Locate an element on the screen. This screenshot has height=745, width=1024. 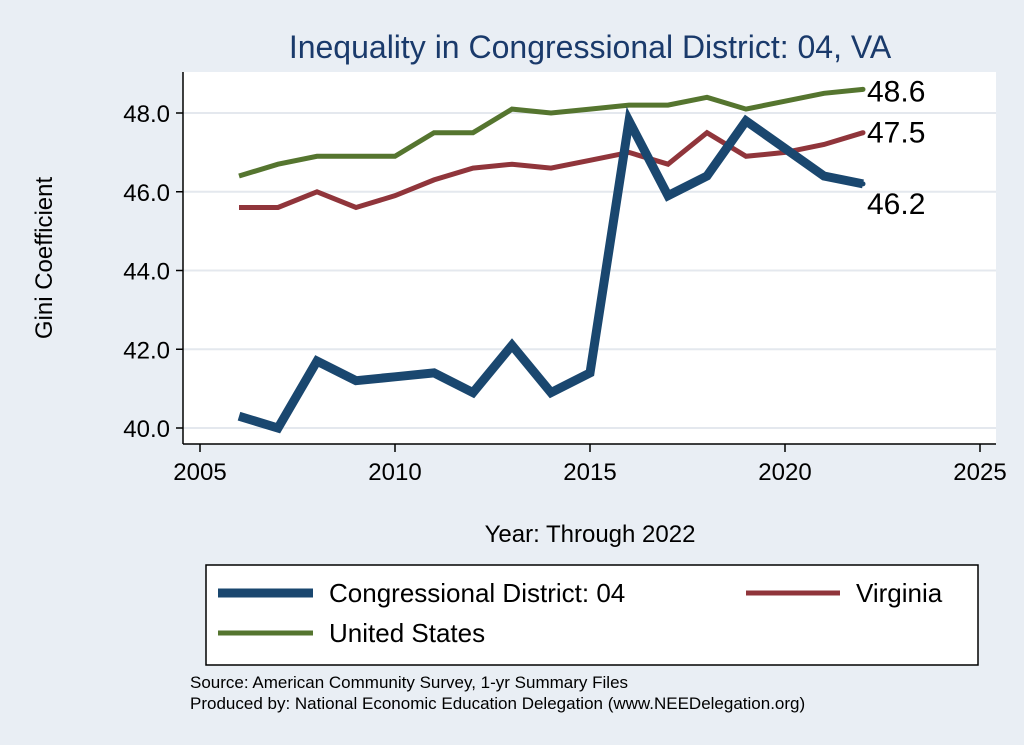
x-tick-label: 2025 is located at coordinates (979, 472).